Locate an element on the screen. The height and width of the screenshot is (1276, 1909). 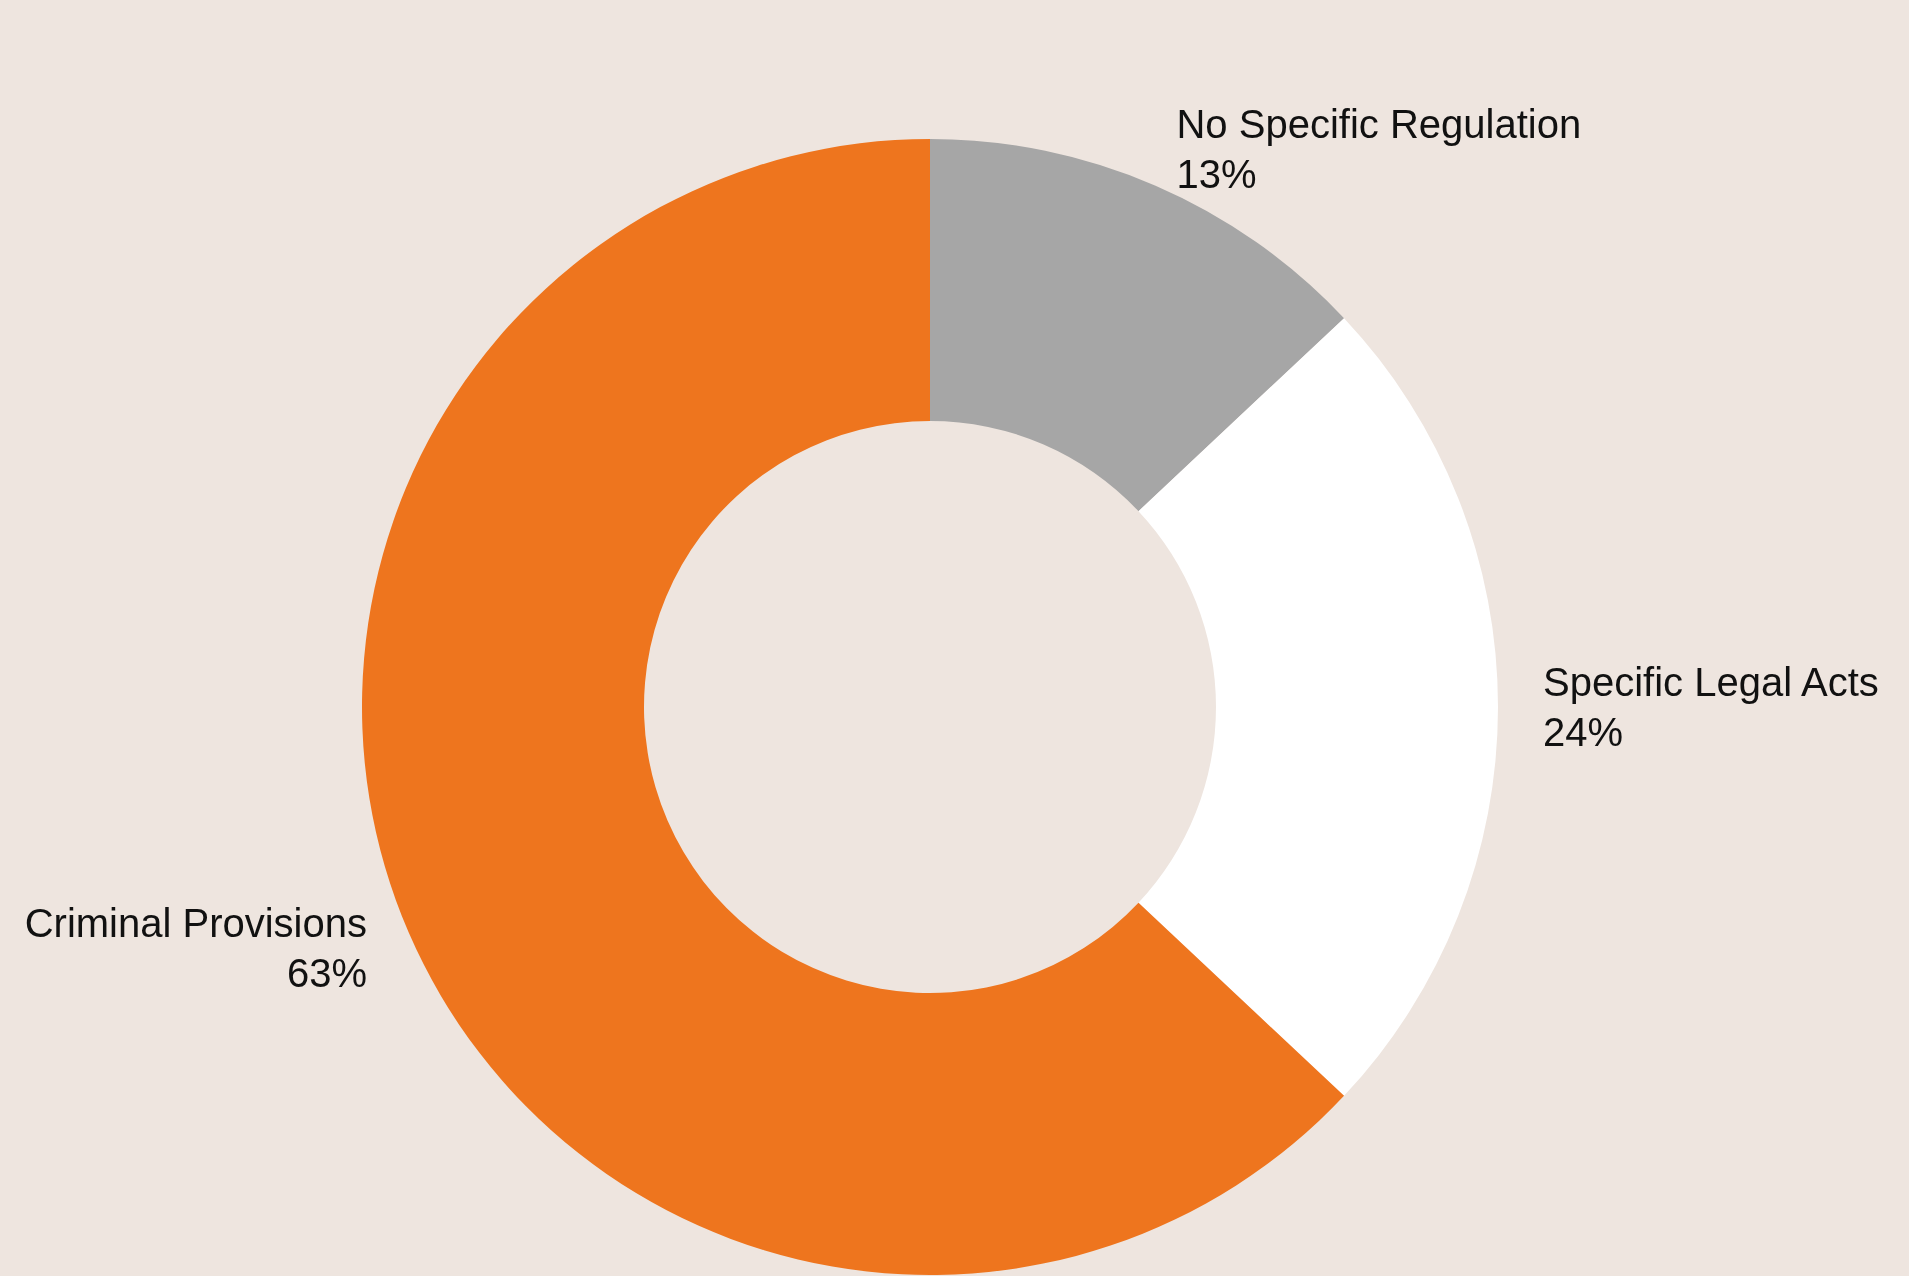
slice-label: Specific Legal Acts is located at coordinates (1711, 682).